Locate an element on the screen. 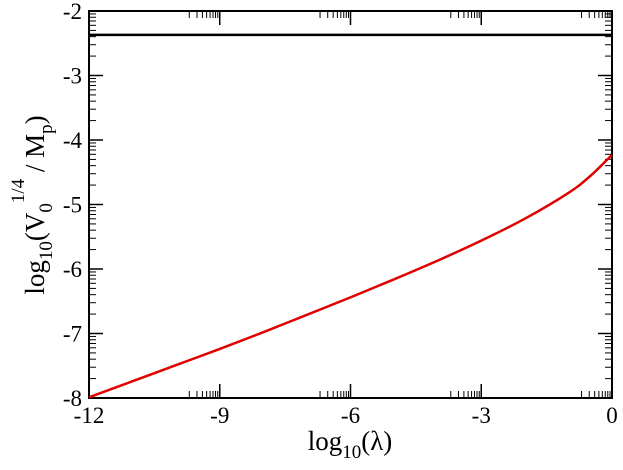  x-axis-label: log10(λ) is located at coordinates (350, 444).